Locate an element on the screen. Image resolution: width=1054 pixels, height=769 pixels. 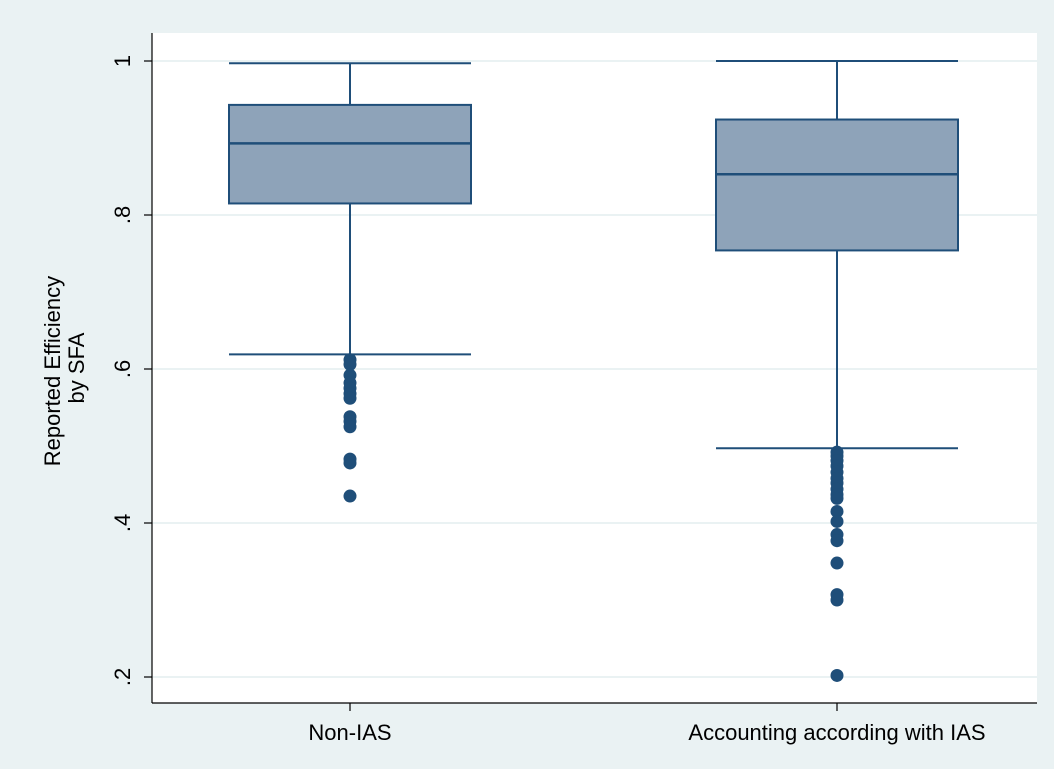
y-axis-title: Reported Efficiency by SFA is located at coordinates (64, 368).